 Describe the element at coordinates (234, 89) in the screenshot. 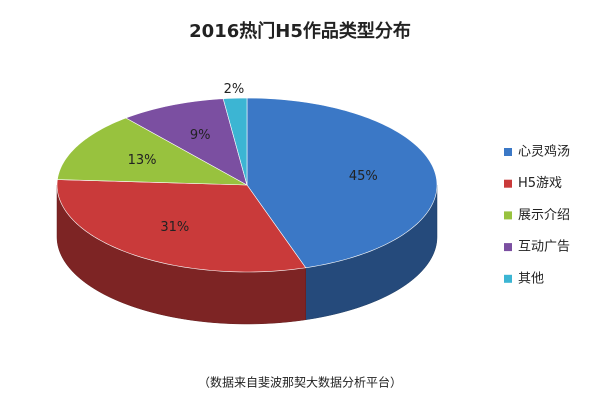

I see `value-label: 2%` at that location.